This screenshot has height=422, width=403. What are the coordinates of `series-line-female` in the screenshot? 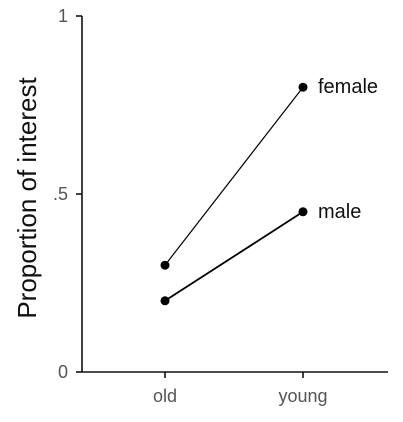 It's located at (234, 176).